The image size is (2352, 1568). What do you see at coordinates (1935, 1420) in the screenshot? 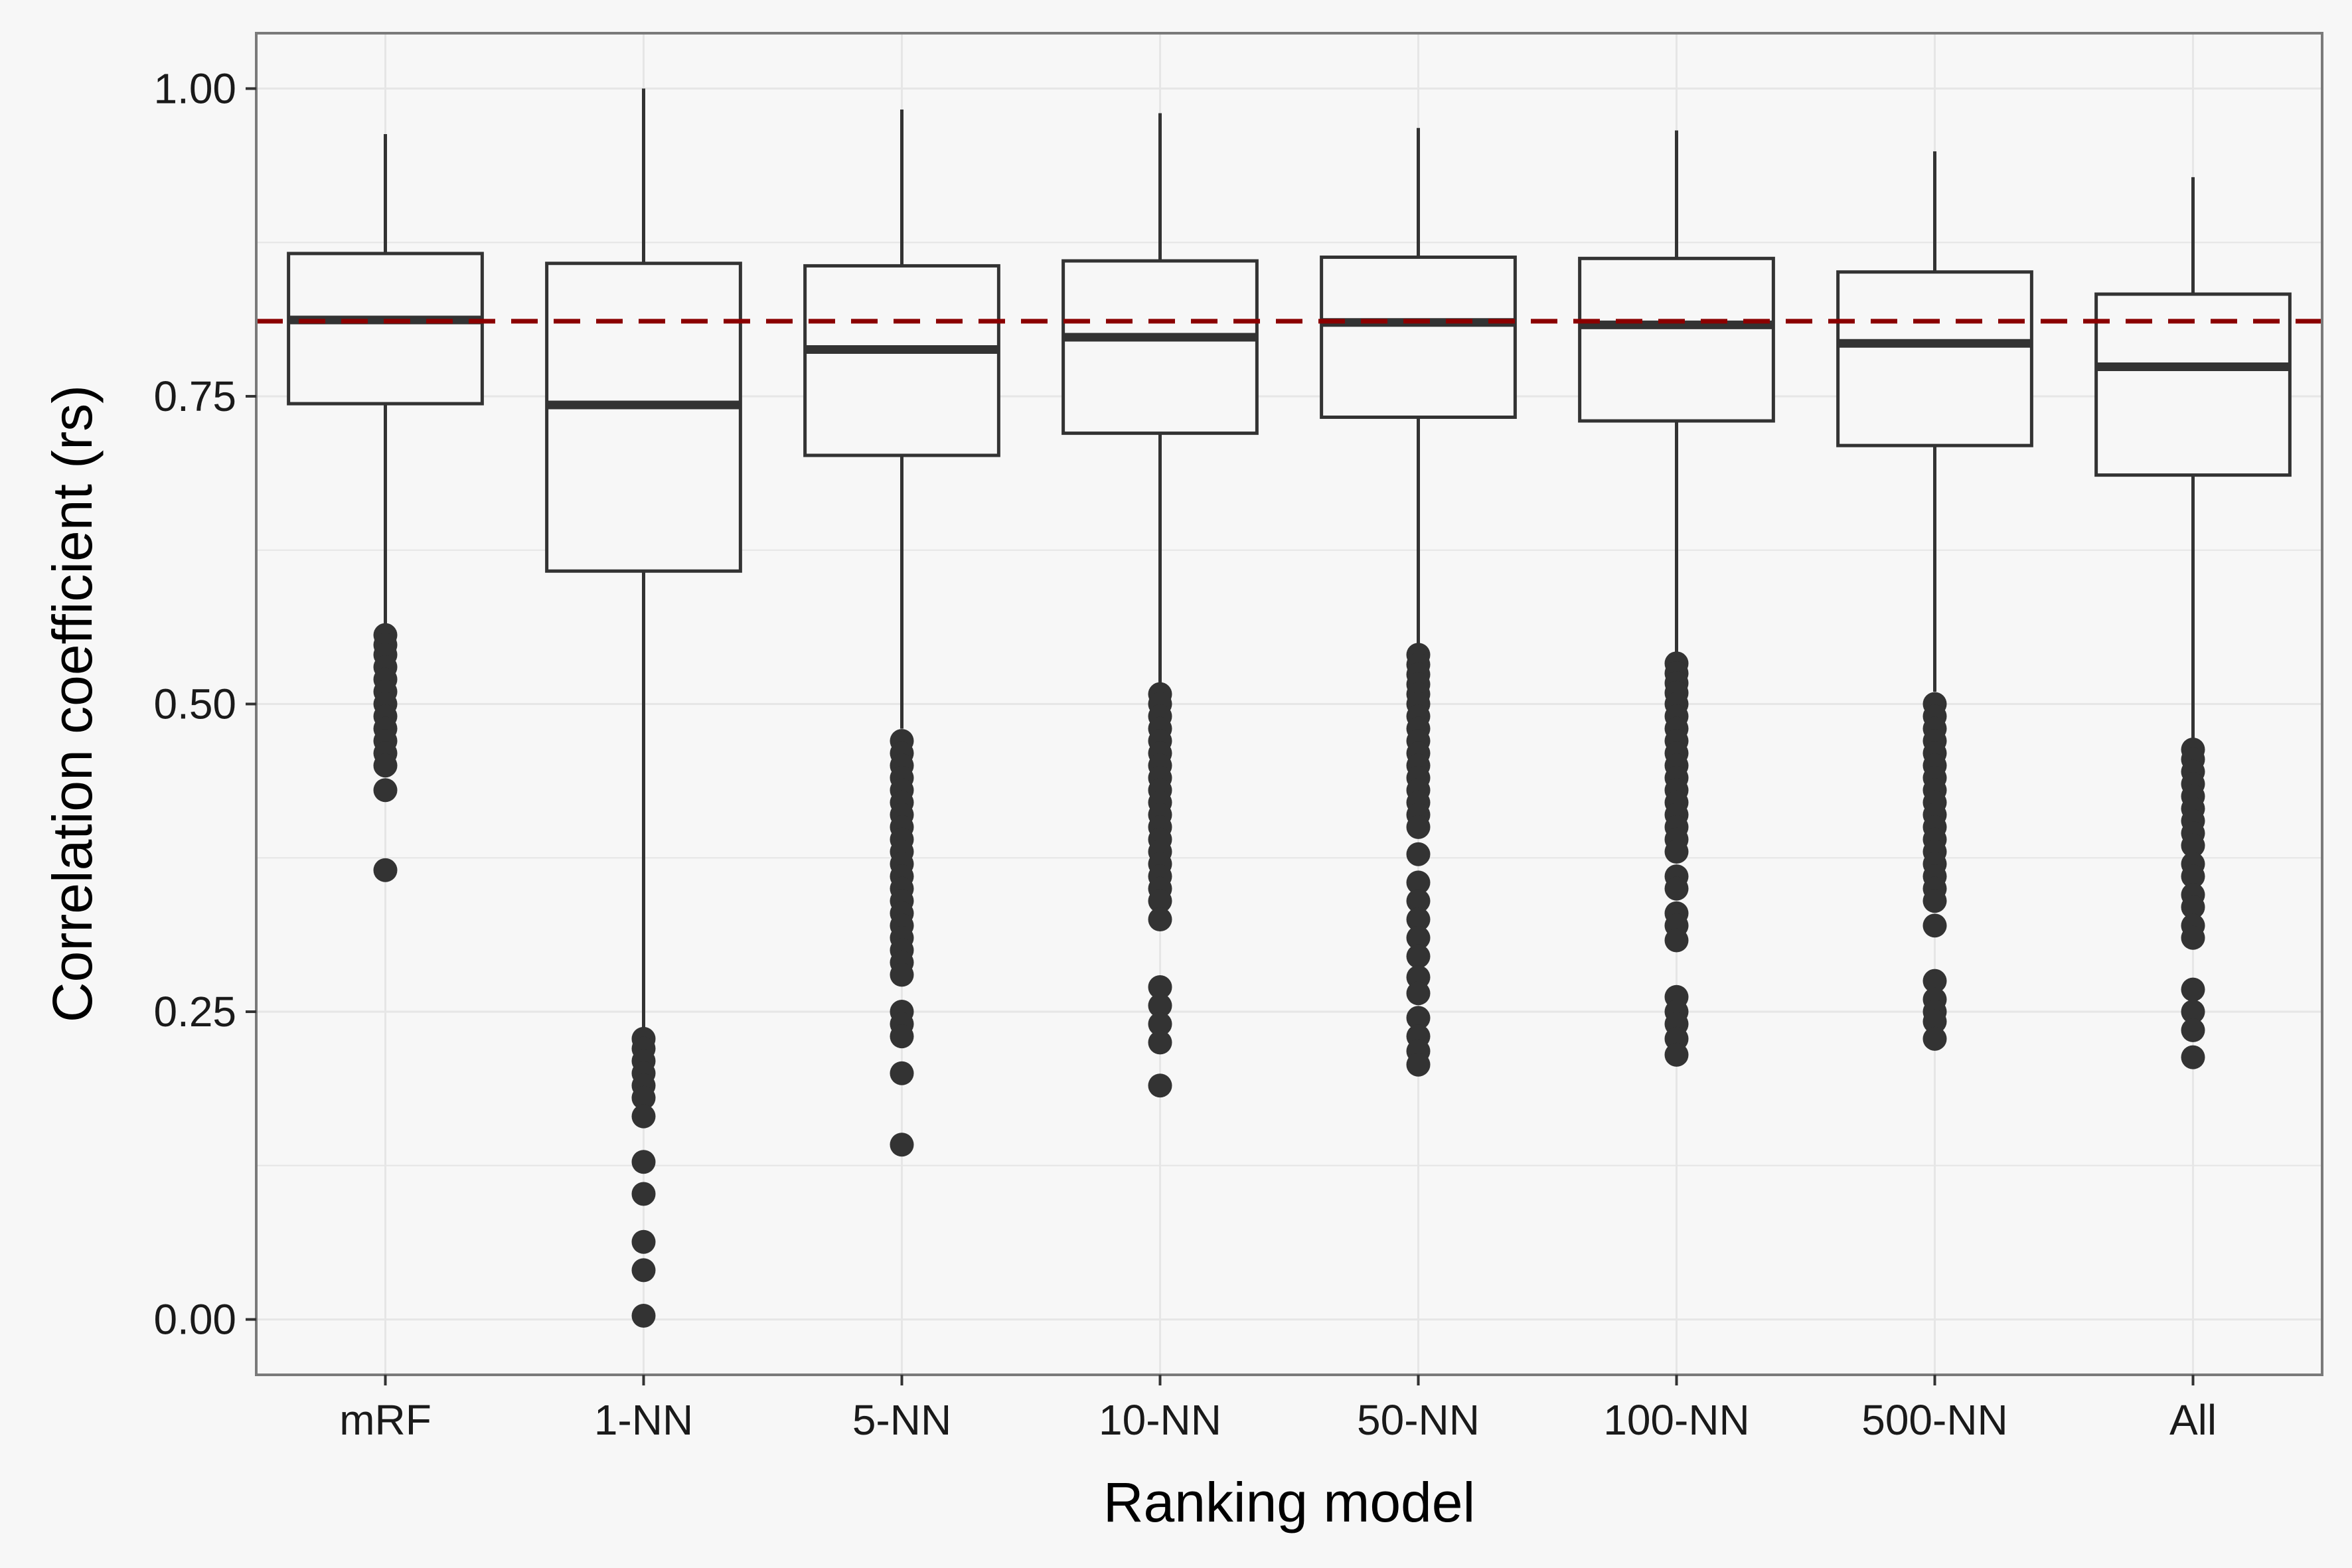
I see `x-tick-label: 500-NN` at bounding box center [1935, 1420].